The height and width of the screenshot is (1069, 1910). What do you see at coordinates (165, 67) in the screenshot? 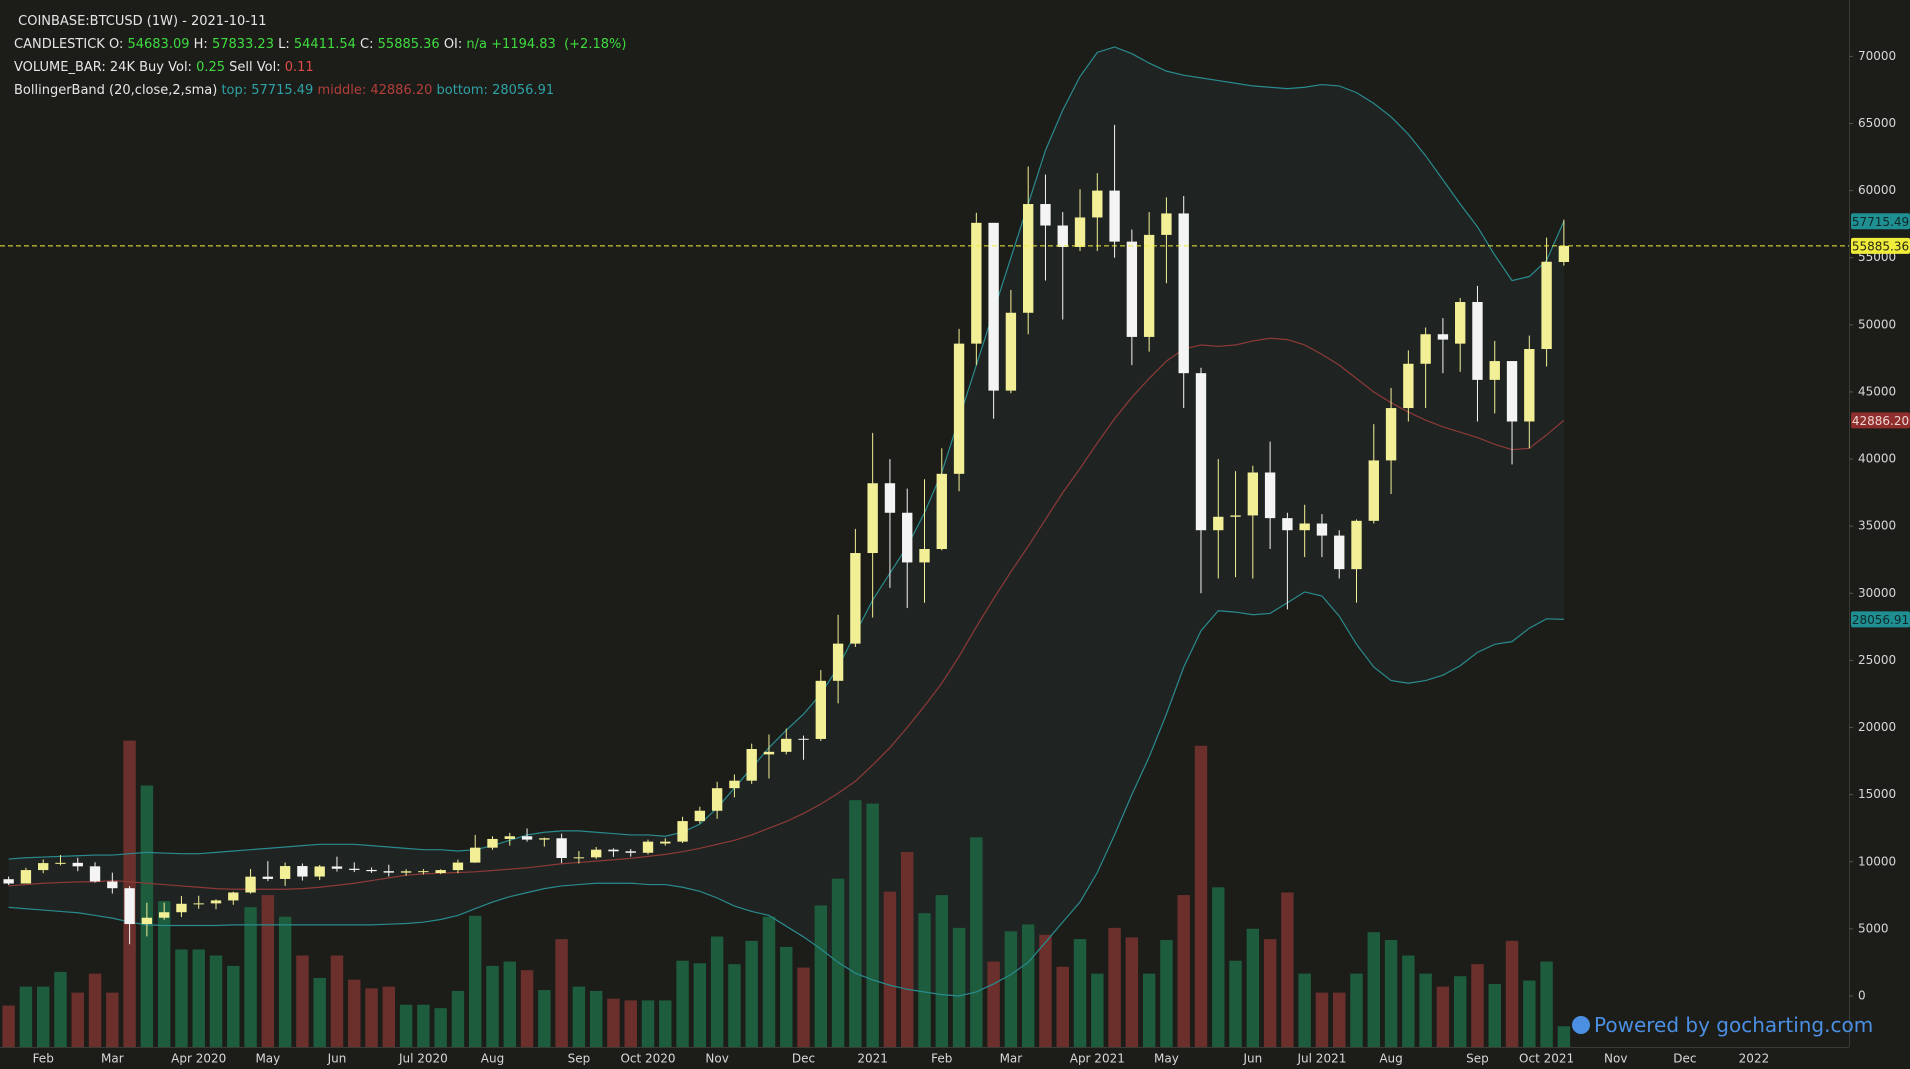
I see `label: Buy Vol:` at bounding box center [165, 67].